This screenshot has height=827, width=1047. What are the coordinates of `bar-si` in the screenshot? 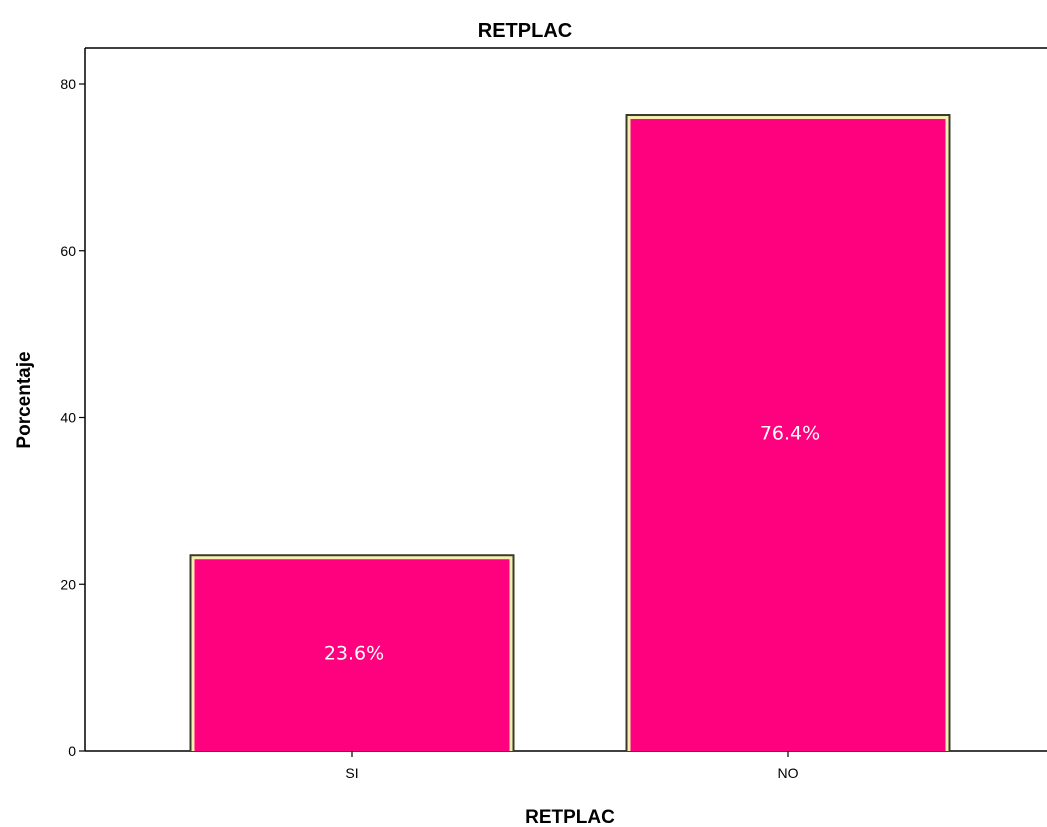 It's located at (352, 655).